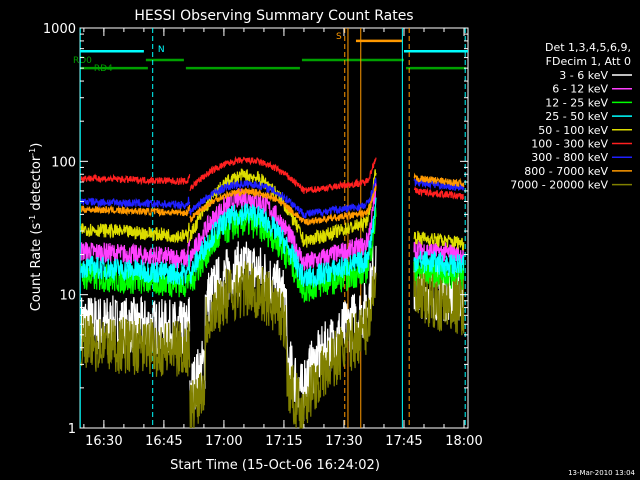  Describe the element at coordinates (72, 429) in the screenshot. I see `y-tick-label: 1` at that location.